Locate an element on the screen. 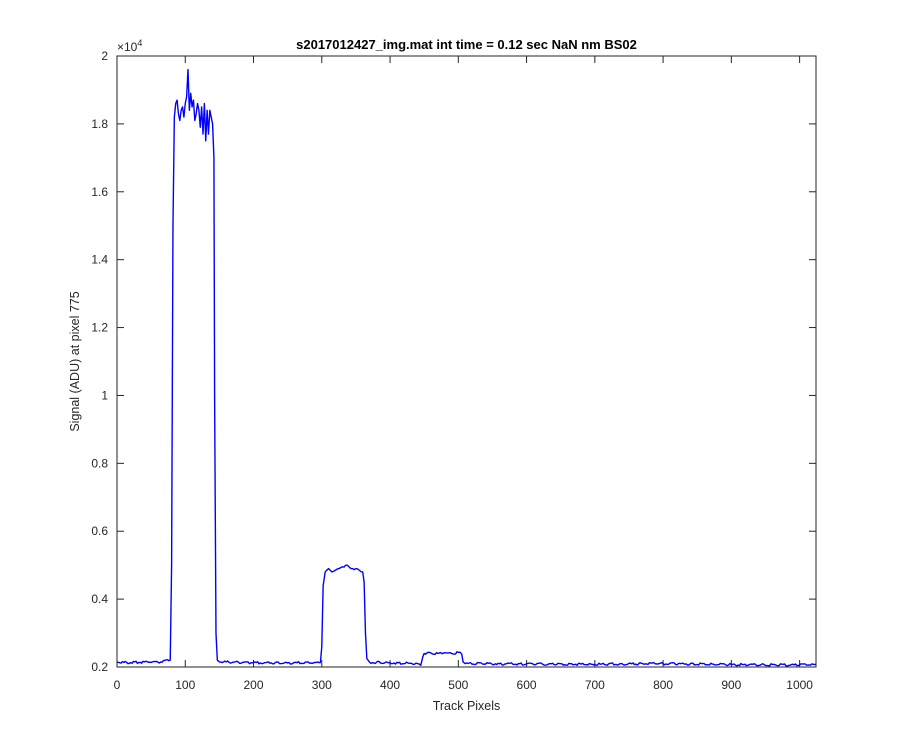  x-tick-label: 300 is located at coordinates (322, 685).